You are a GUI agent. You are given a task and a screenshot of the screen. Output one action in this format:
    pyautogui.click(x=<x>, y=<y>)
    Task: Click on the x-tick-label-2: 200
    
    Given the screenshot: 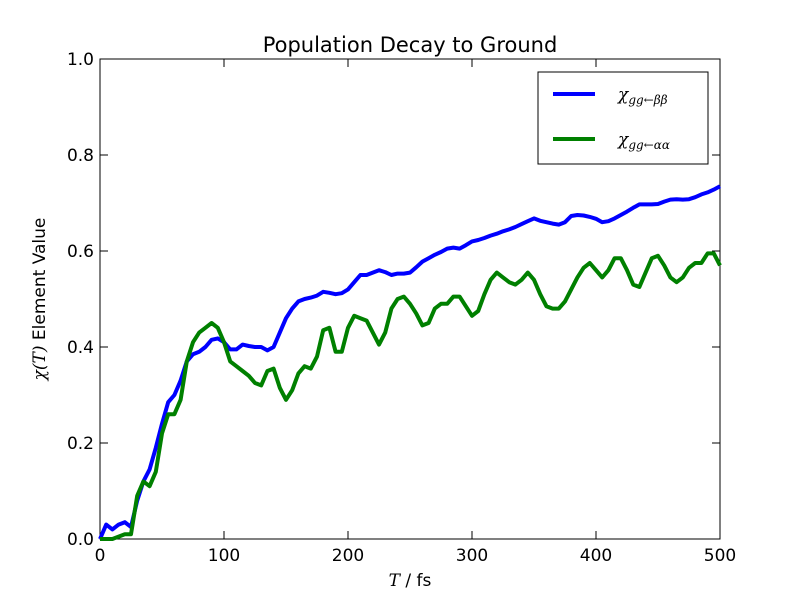 What is the action you would take?
    pyautogui.click(x=348, y=556)
    